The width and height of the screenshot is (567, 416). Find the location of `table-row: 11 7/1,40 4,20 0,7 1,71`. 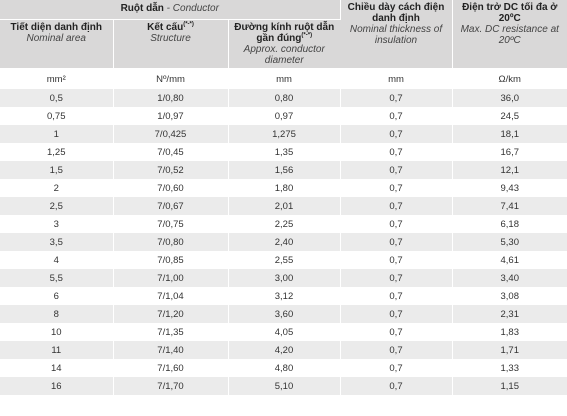

table-row: 11 7/1,40 4,20 0,7 1,71 is located at coordinates (283, 350).